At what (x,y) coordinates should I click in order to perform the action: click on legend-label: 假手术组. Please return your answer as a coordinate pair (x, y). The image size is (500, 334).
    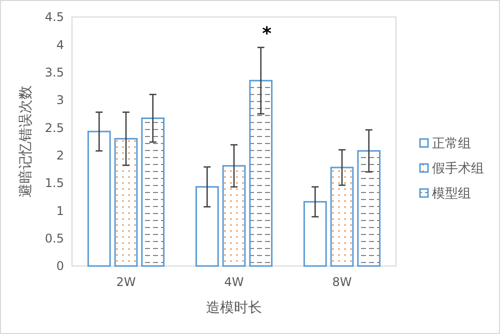
    Looking at the image, I should click on (458, 169).